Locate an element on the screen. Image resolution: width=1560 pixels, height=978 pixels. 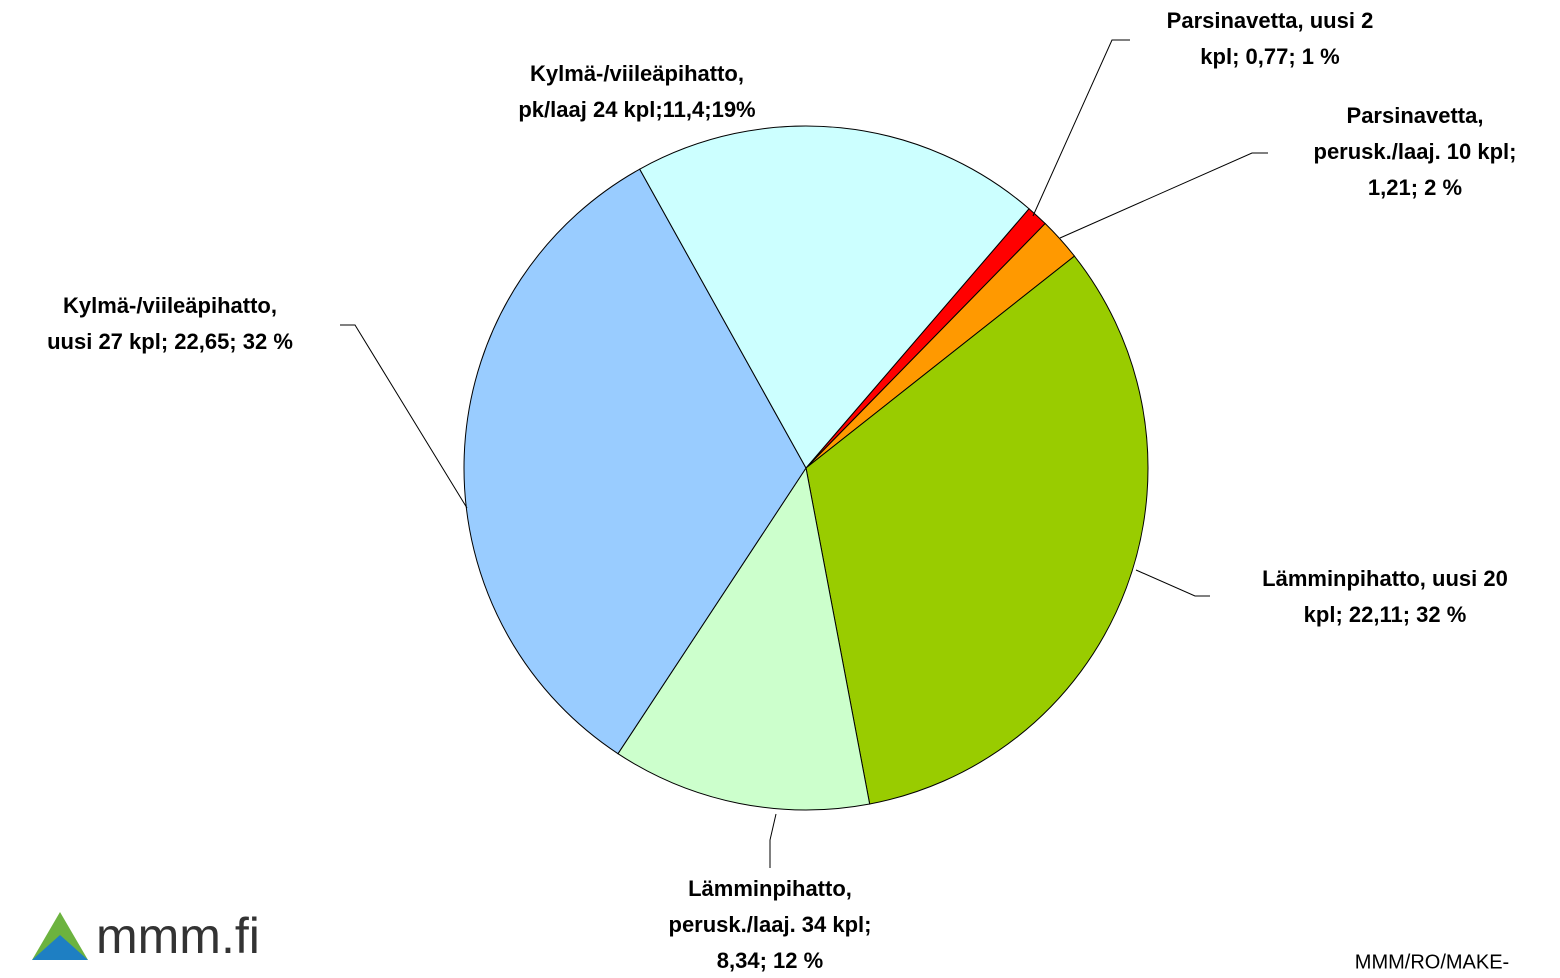
slice-label: 1,21; 2 % is located at coordinates (1415, 187).